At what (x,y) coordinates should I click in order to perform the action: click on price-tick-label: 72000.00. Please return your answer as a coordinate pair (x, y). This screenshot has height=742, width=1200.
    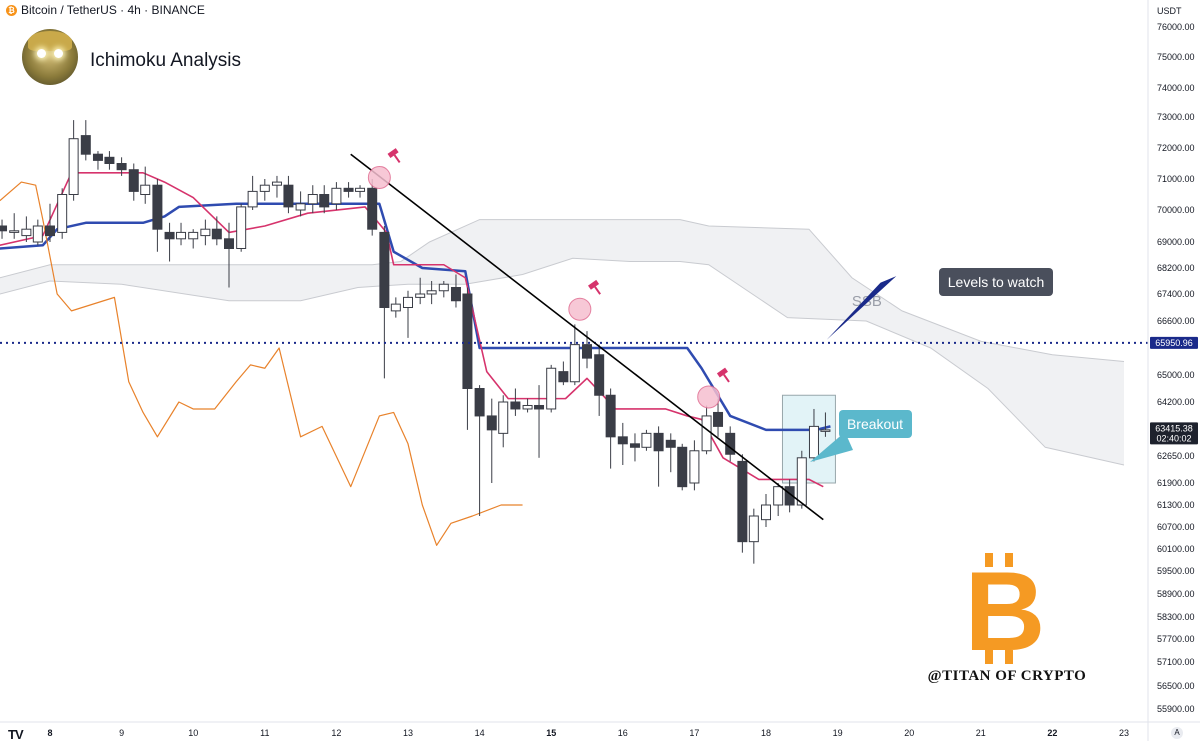
    Looking at the image, I should click on (1176, 148).